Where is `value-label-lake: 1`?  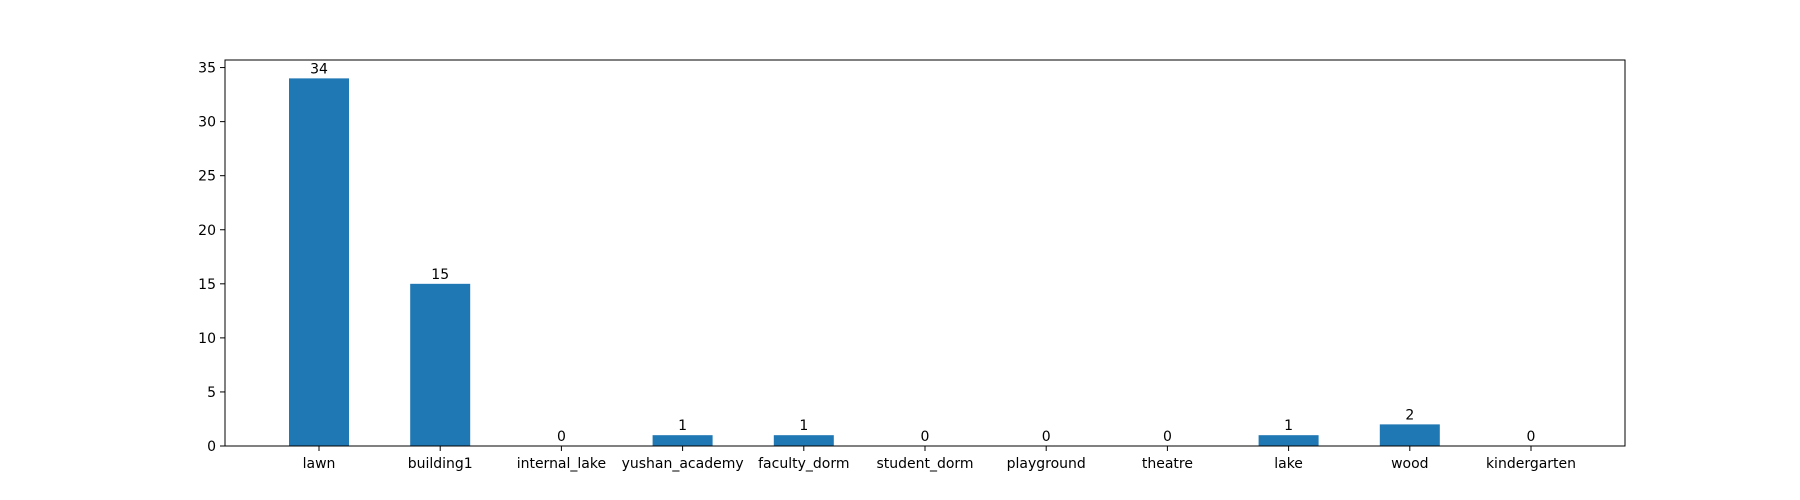
value-label-lake: 1 is located at coordinates (1288, 426).